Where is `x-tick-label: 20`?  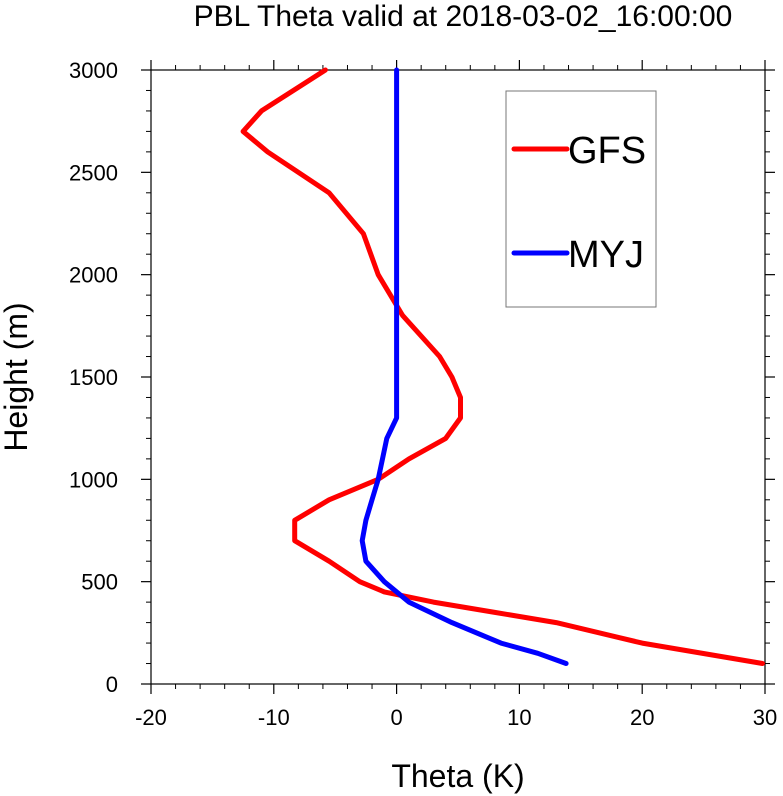 x-tick-label: 20 is located at coordinates (642, 717).